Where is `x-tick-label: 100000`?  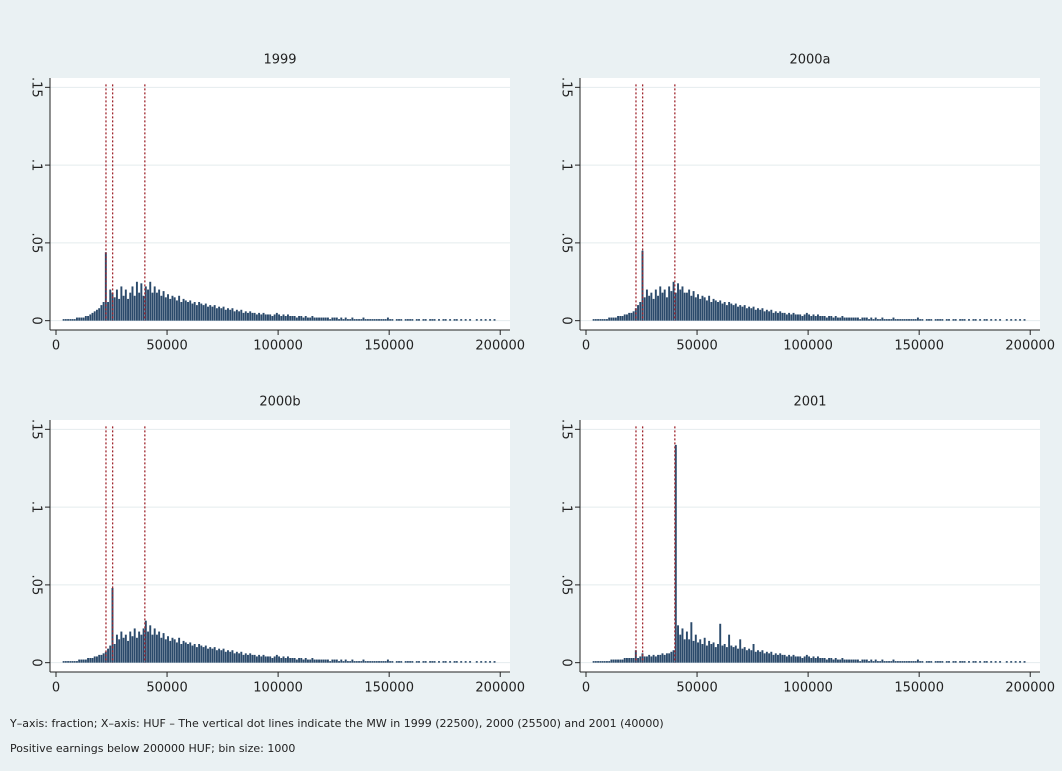 x-tick-label: 100000 is located at coordinates (808, 346).